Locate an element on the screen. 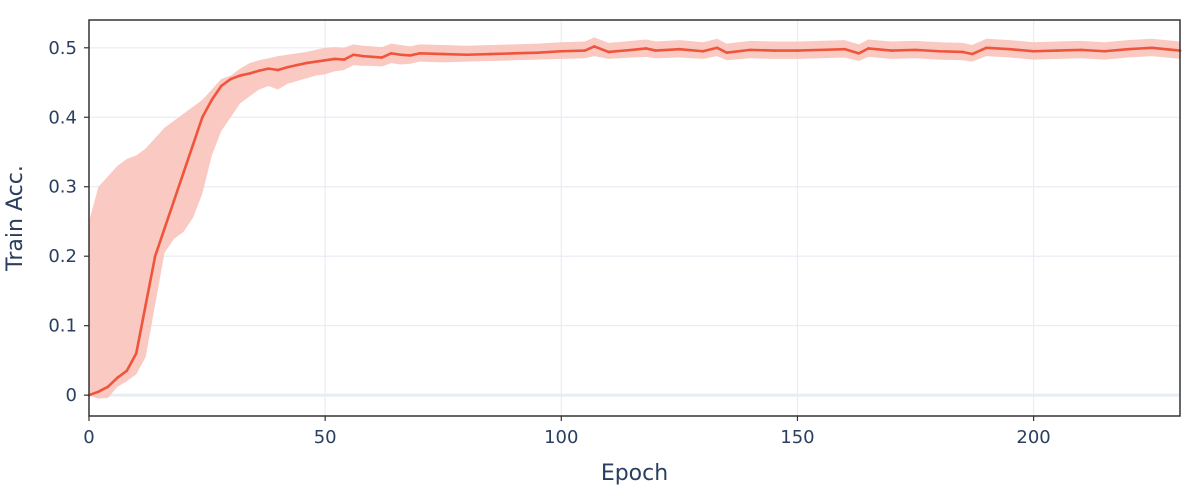 The height and width of the screenshot is (500, 1200). x-axis-ticks: 0 50 100 150 200 is located at coordinates (567, 432).